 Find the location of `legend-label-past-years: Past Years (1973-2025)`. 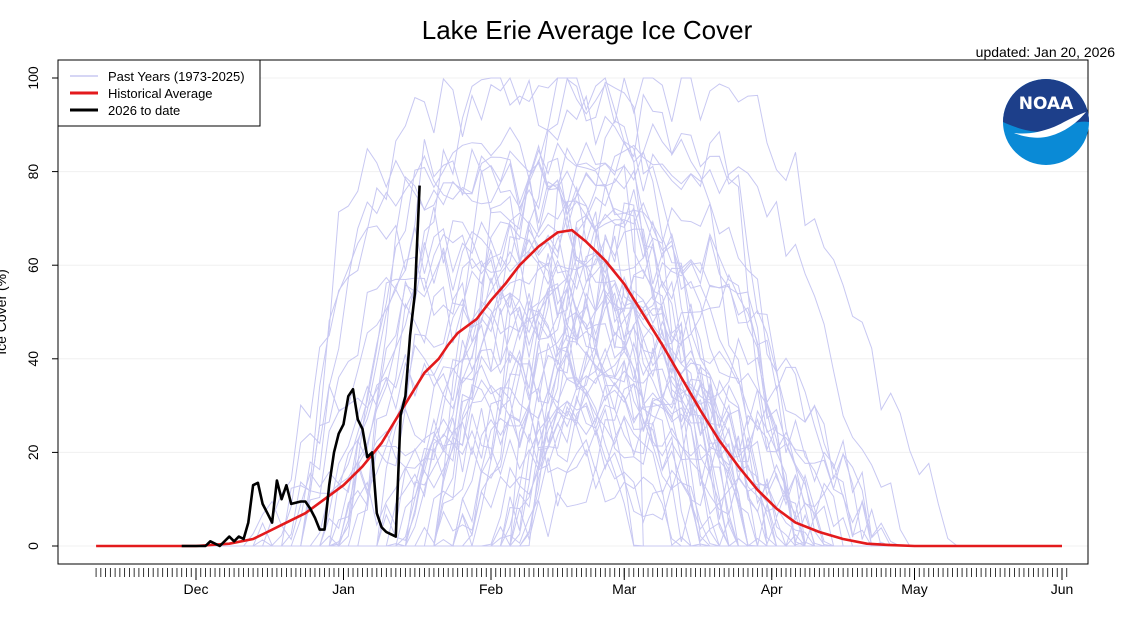

legend-label-past-years: Past Years (1973-2025) is located at coordinates (176, 76).